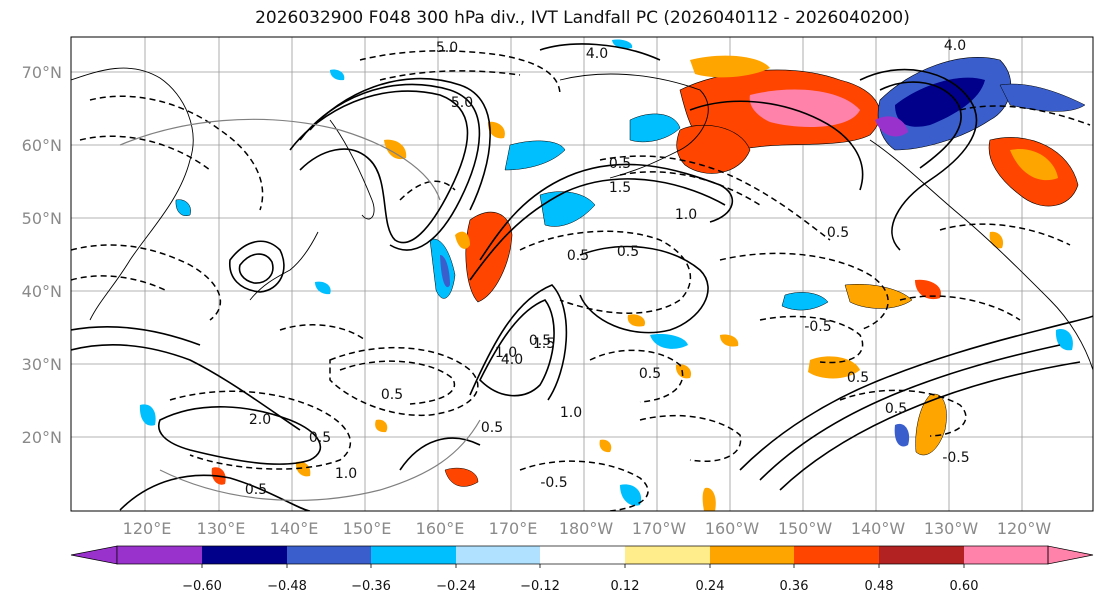 This screenshot has height=604, width=1105. What do you see at coordinates (294, 528) in the screenshot?
I see `longitude-label: 140°E` at bounding box center [294, 528].